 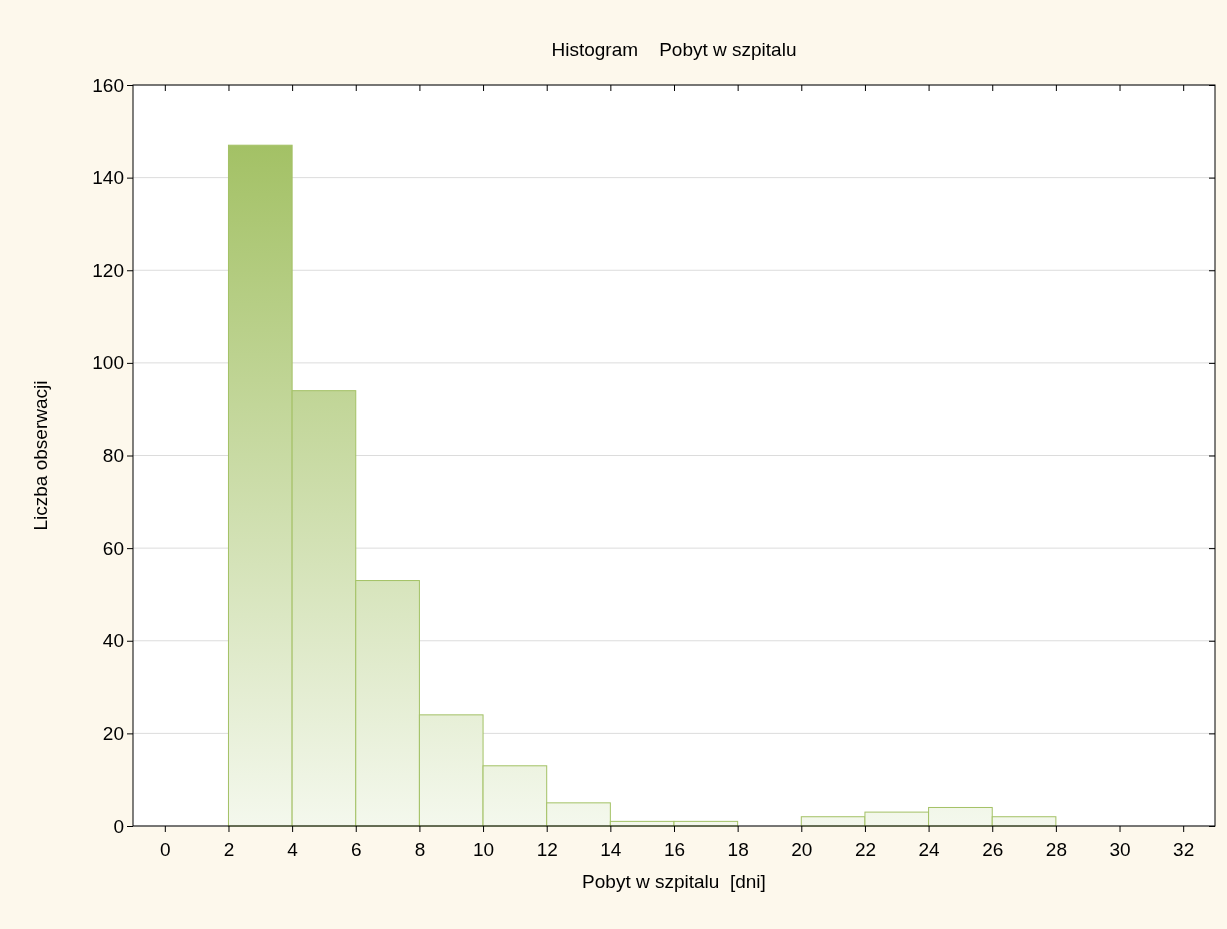 I want to click on x-tick-label: 0, so click(x=165, y=849).